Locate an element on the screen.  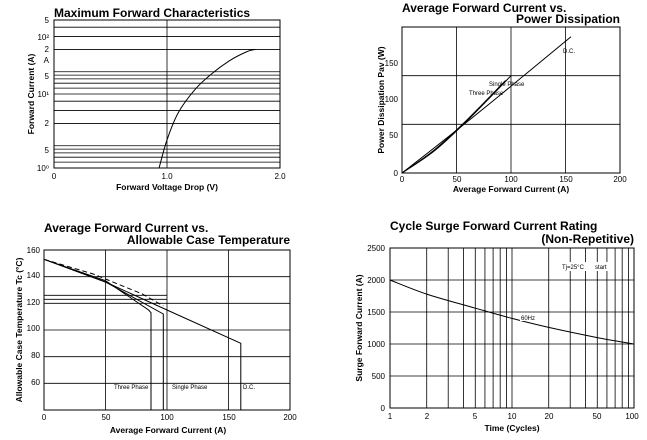
chart2-label-three-phase: Three Phase is located at coordinates (486, 94).